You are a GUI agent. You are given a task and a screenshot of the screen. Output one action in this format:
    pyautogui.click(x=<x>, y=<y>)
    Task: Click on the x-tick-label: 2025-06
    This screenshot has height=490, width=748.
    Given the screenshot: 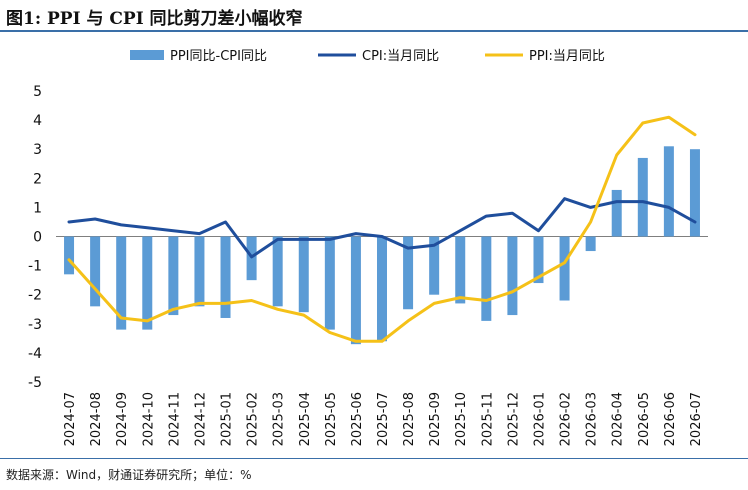 What is the action you would take?
    pyautogui.click(x=357, y=419)
    